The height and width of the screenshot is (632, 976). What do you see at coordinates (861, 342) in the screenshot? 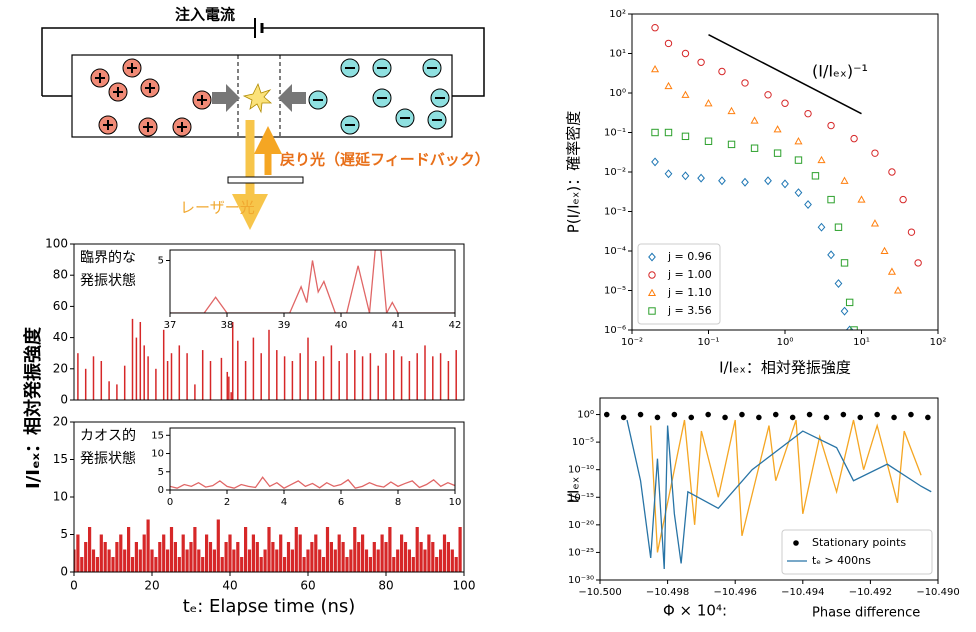
I see `x-tick-label: 10¹` at bounding box center [861, 342].